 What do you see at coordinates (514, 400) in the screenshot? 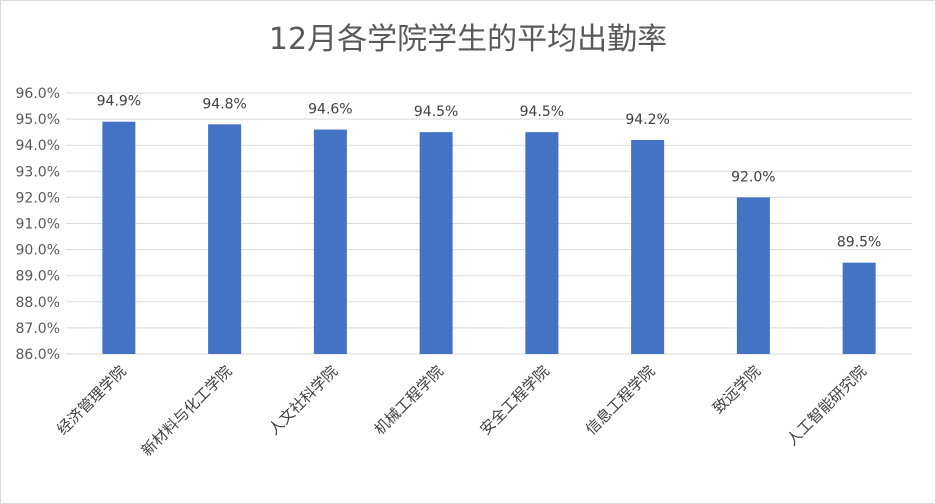
I see `category-label: 安全工程学院` at bounding box center [514, 400].